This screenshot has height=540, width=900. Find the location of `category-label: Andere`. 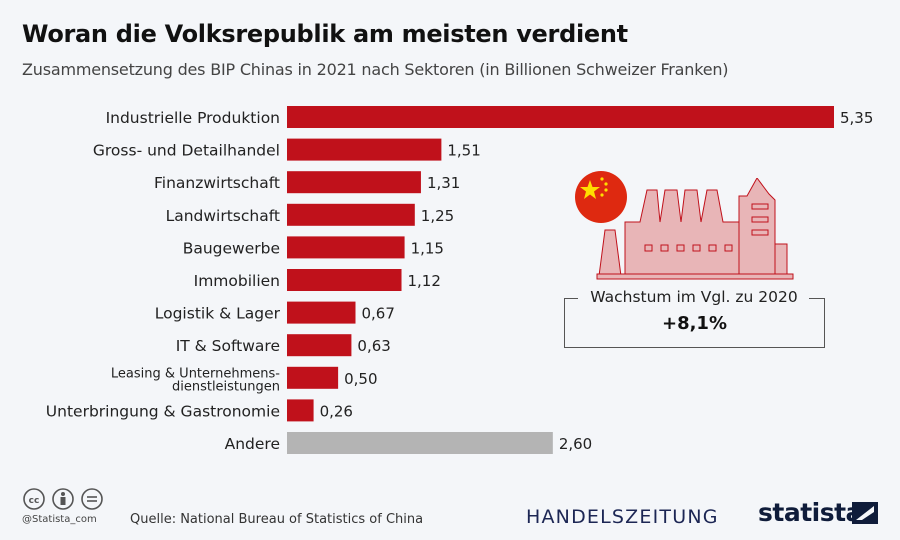

category-label: Andere is located at coordinates (252, 444).